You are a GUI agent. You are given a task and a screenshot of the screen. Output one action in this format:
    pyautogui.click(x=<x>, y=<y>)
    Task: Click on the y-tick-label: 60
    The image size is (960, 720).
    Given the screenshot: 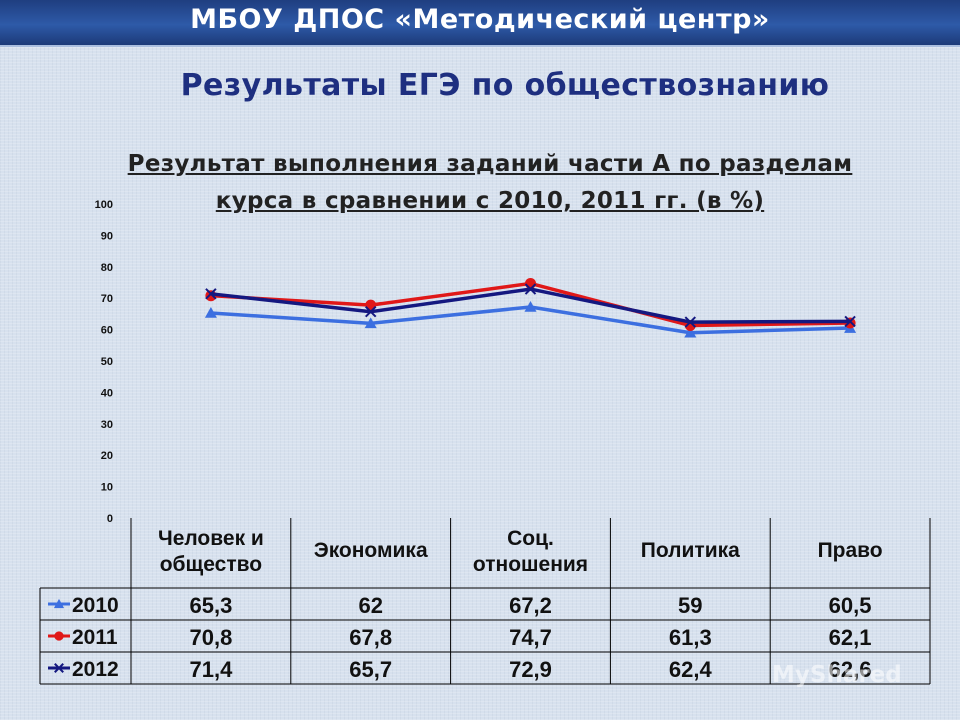 What is the action you would take?
    pyautogui.click(x=107, y=331)
    